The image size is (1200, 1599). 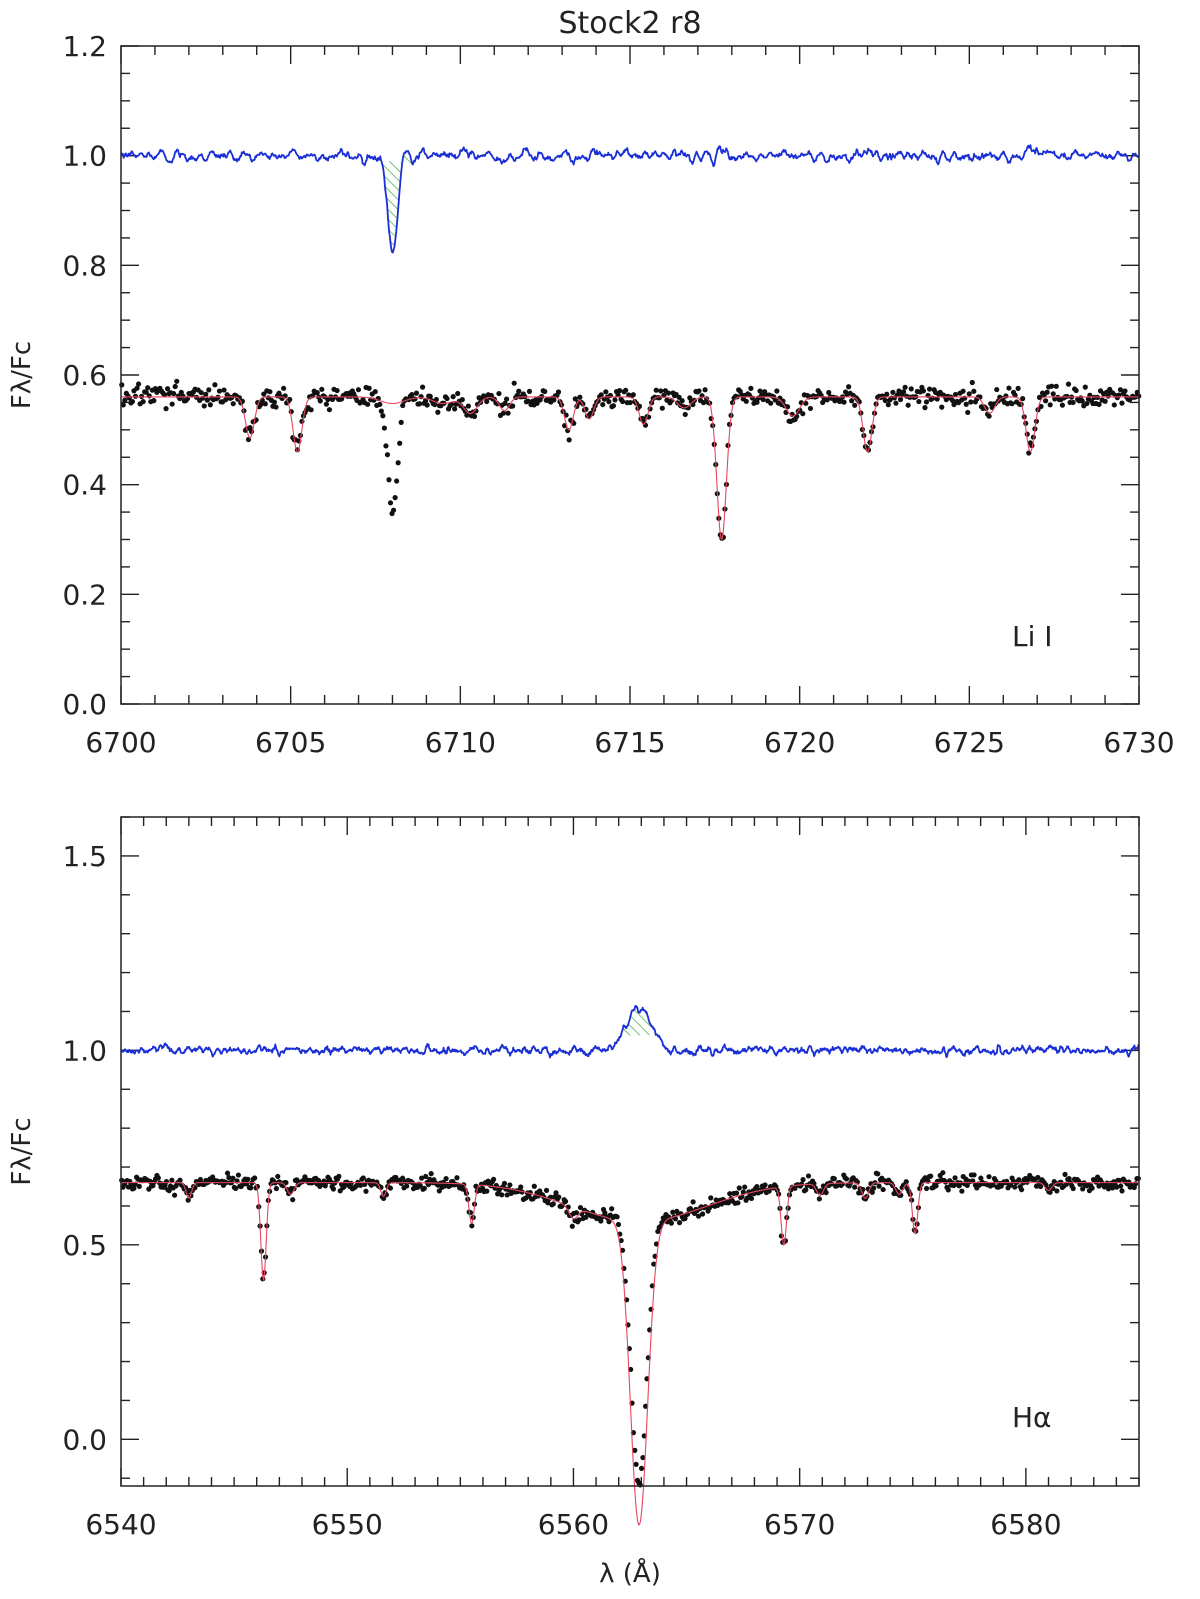 What do you see at coordinates (84, 1050) in the screenshot?
I see `y-tick-label: 1.0` at bounding box center [84, 1050].